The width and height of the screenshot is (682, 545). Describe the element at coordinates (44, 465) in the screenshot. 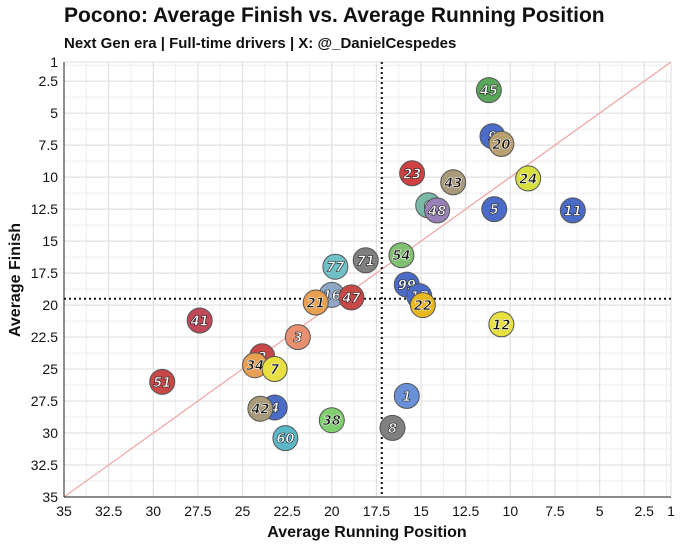

I see `y-tick-label: 32.5` at that location.